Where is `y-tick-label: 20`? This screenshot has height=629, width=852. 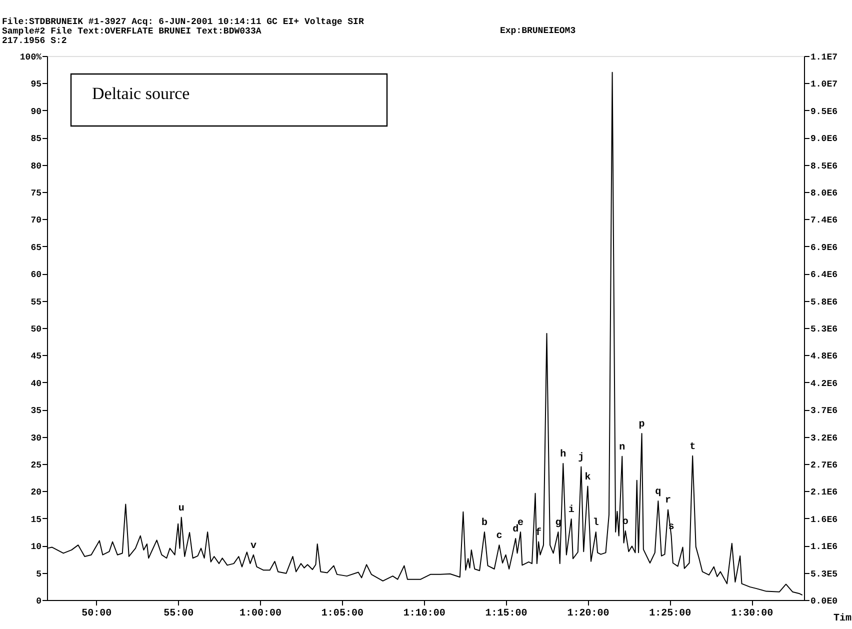
y-tick-label: 20 is located at coordinates (36, 493).